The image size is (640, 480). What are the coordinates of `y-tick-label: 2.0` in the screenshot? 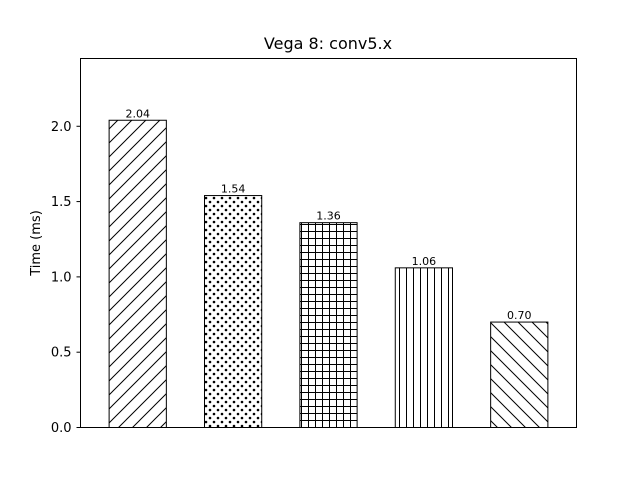 It's located at (61, 127).